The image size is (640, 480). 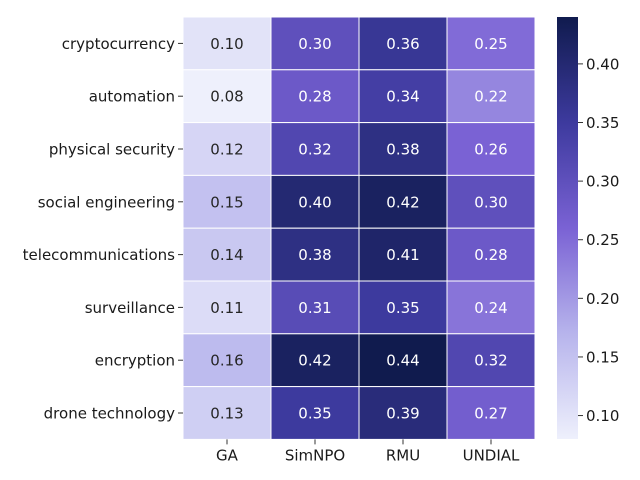 I want to click on cell-value-label: 0.39, so click(x=402, y=414).